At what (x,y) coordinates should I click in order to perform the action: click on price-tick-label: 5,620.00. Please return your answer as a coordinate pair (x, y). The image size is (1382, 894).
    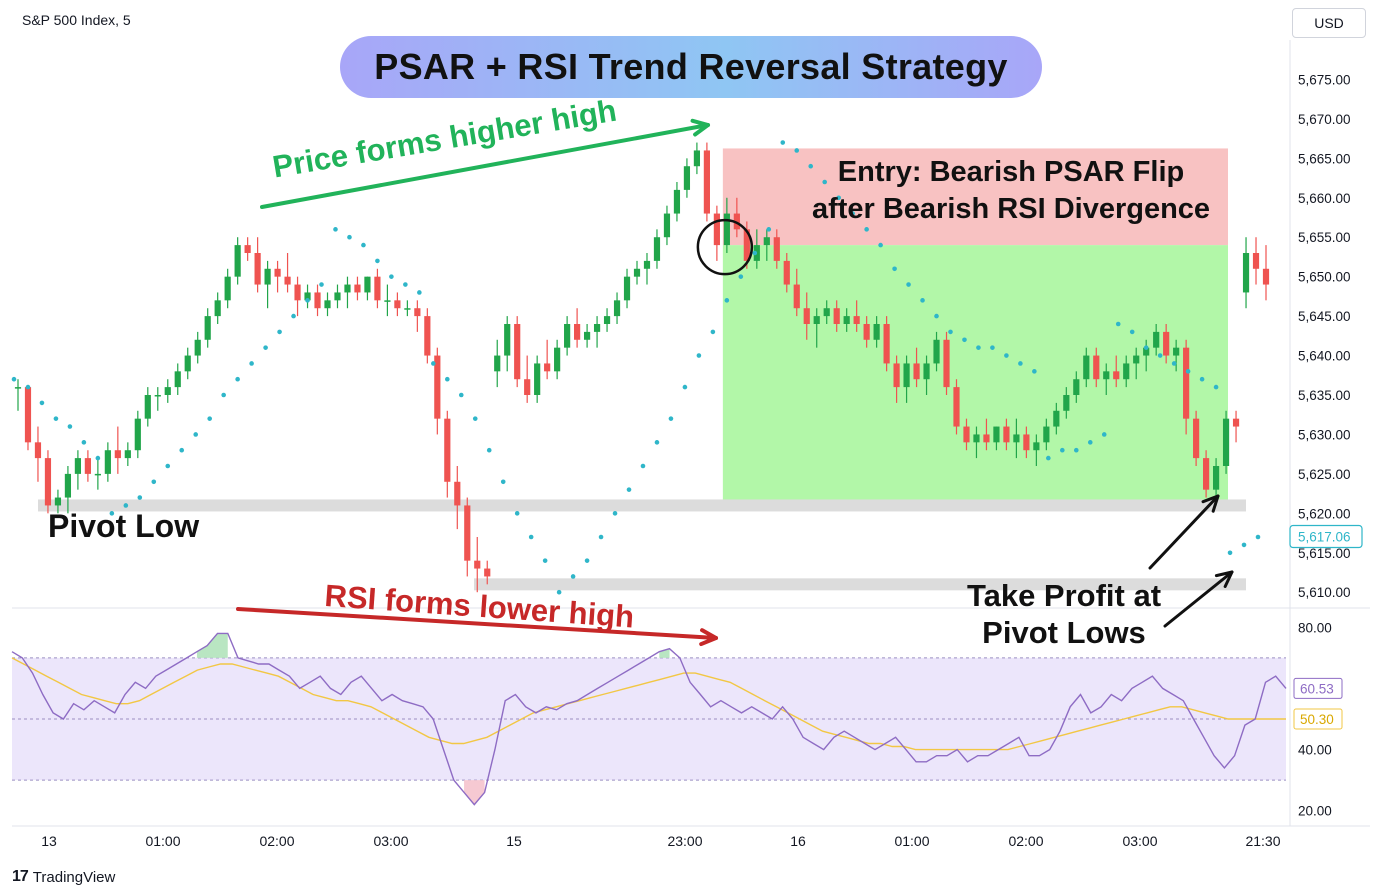
    Looking at the image, I should click on (1324, 513).